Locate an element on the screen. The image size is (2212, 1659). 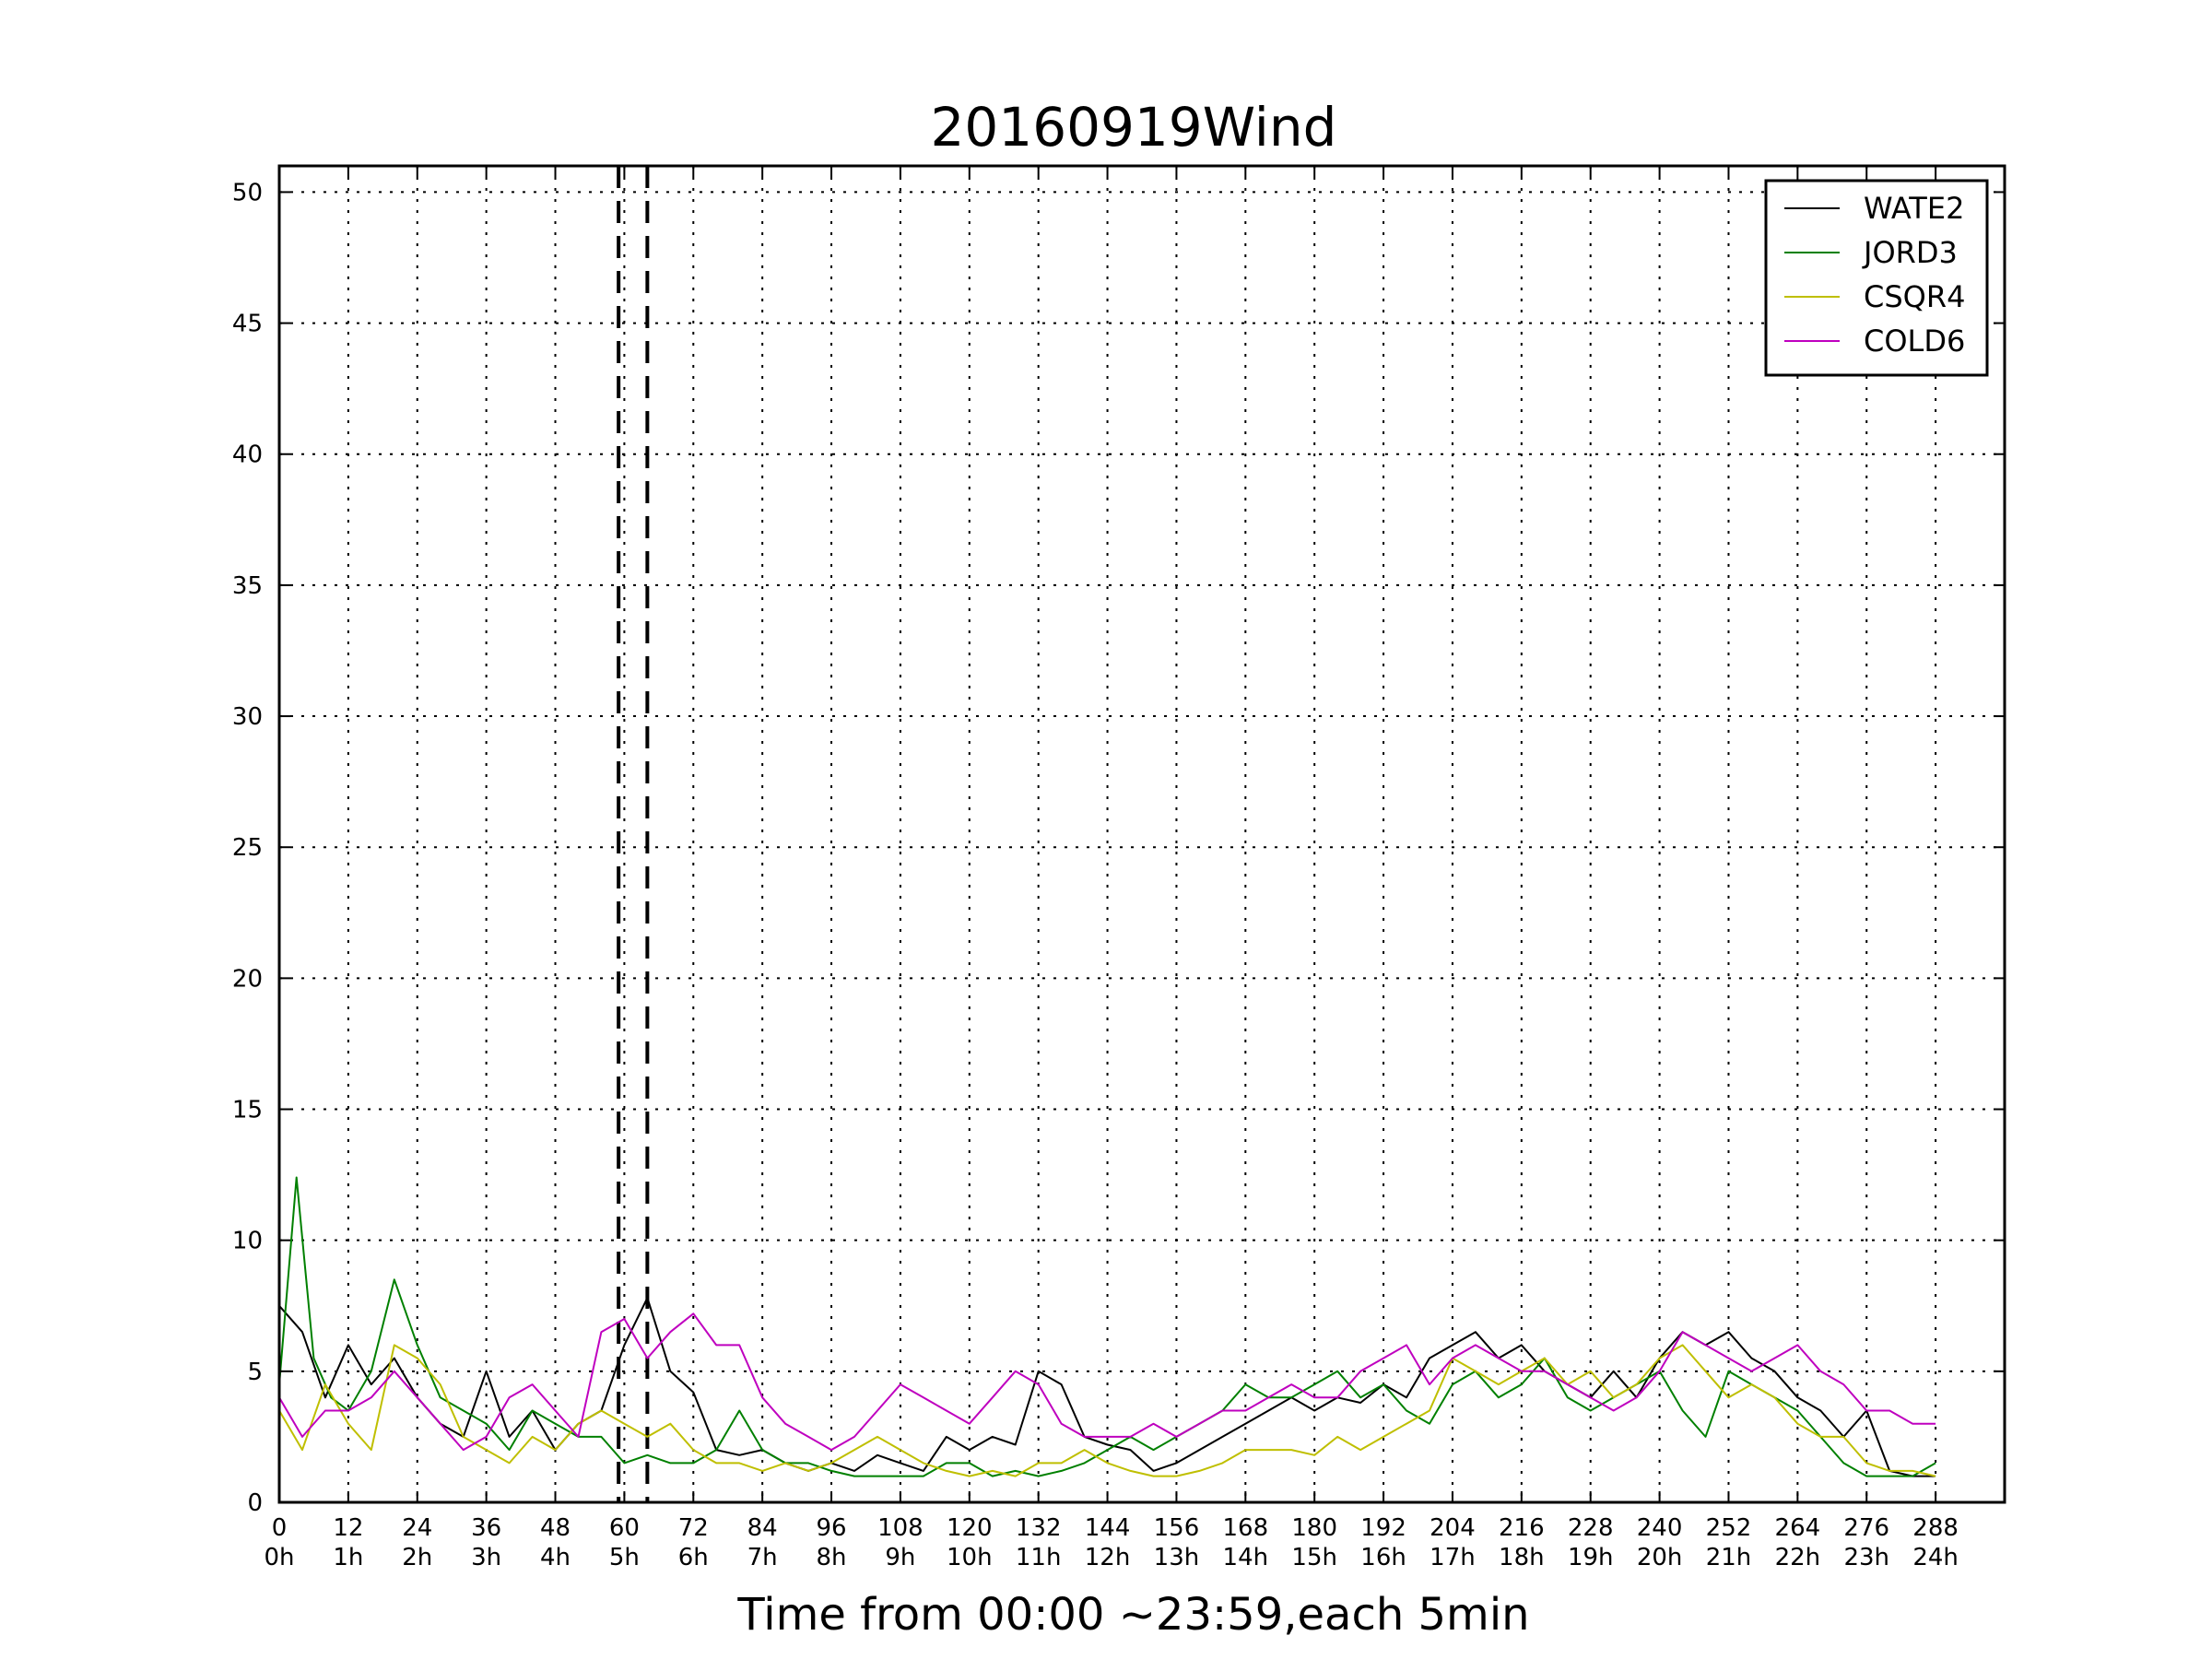
x-tick-hour-label: 5h is located at coordinates (624, 1557).